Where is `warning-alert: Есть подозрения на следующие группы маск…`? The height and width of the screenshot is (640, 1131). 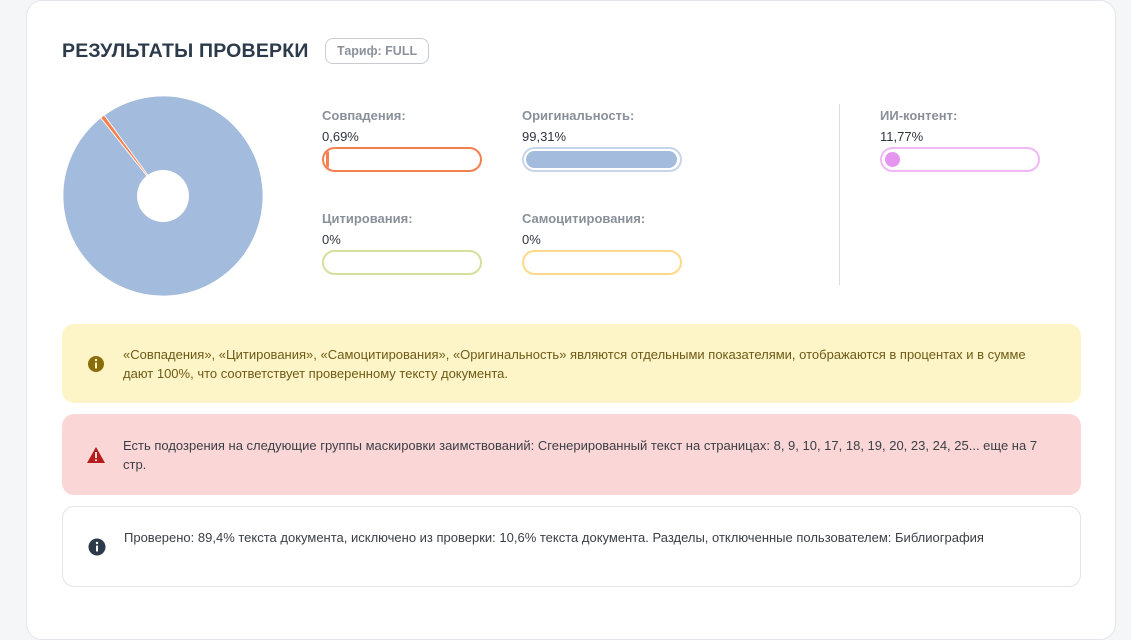 warning-alert: Есть подозрения на следующие группы маск… is located at coordinates (571, 454).